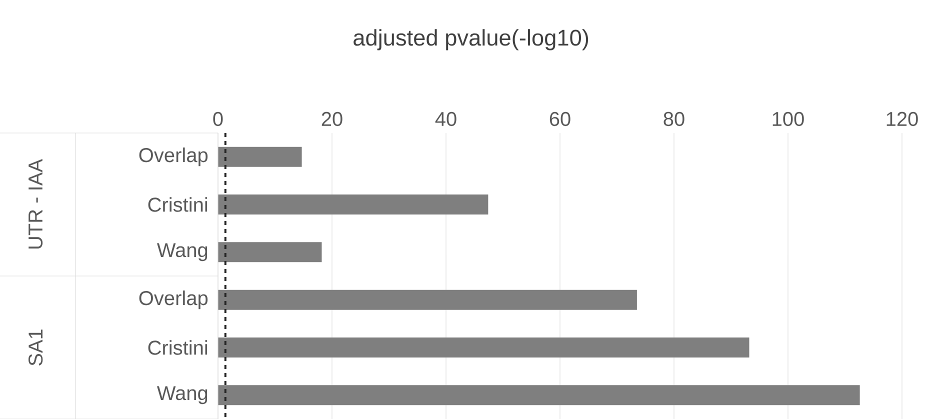 This screenshot has height=419, width=933. Describe the element at coordinates (788, 119) in the screenshot. I see `x-tick-label: 100` at that location.